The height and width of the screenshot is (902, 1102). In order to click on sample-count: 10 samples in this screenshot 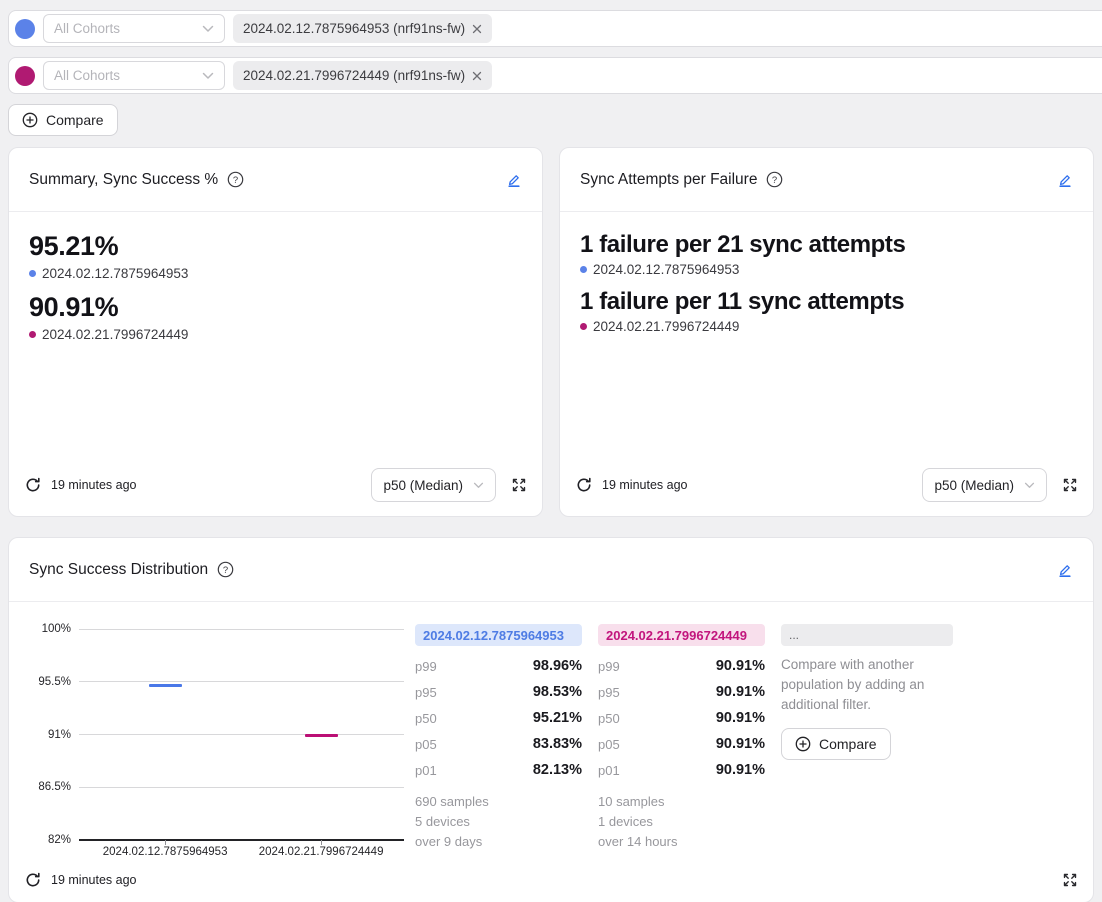, I will do `click(631, 801)`.